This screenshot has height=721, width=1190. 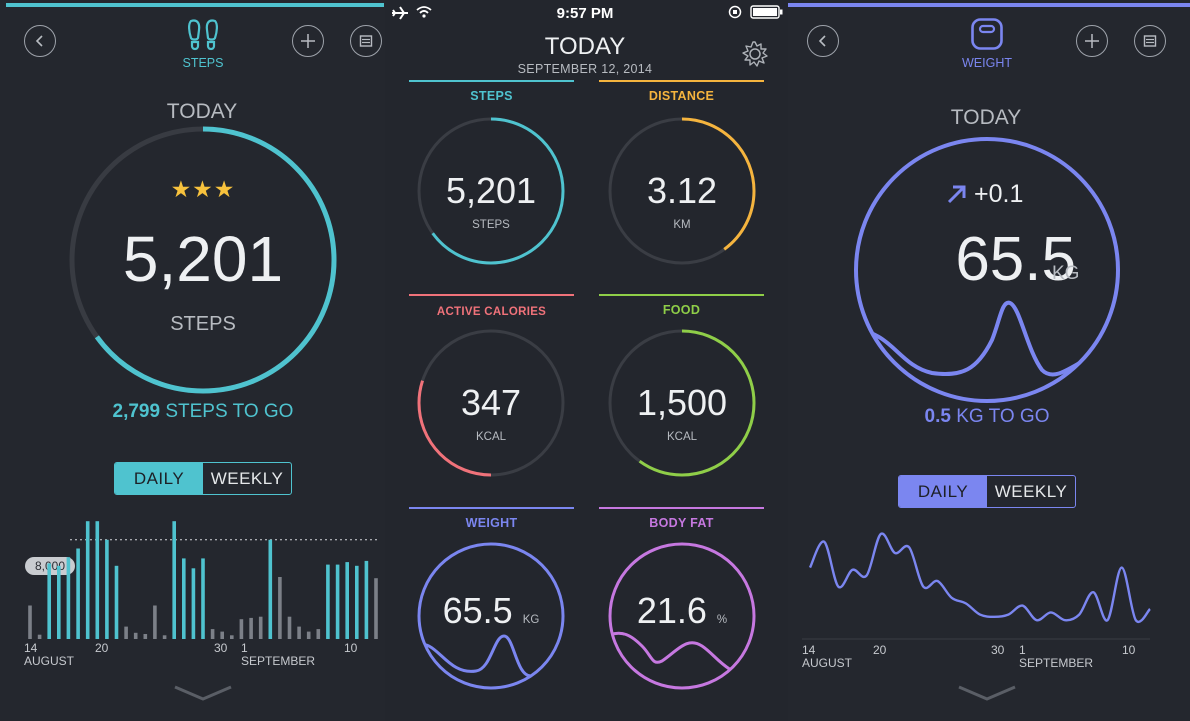 I want to click on airplane-icon, so click(x=400, y=13).